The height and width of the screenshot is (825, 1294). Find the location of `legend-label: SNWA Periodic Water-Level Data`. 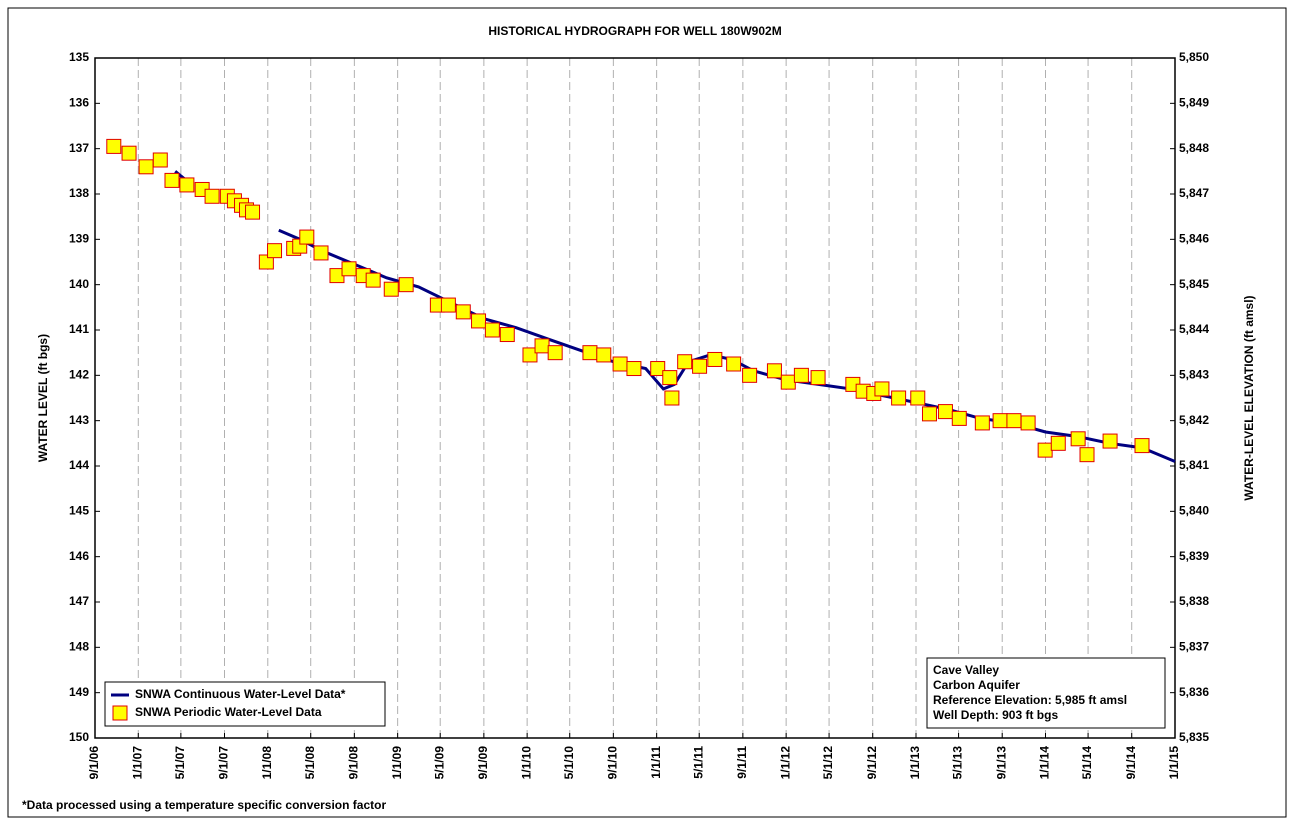

legend-label: SNWA Periodic Water-Level Data is located at coordinates (228, 712).